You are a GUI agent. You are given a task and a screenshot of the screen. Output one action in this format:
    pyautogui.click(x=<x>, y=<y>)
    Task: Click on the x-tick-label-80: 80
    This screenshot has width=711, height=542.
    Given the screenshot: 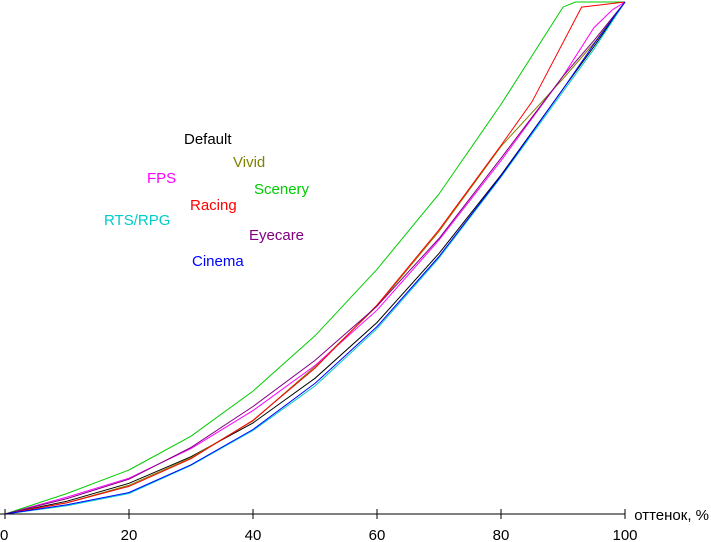 What is the action you would take?
    pyautogui.click(x=501, y=534)
    